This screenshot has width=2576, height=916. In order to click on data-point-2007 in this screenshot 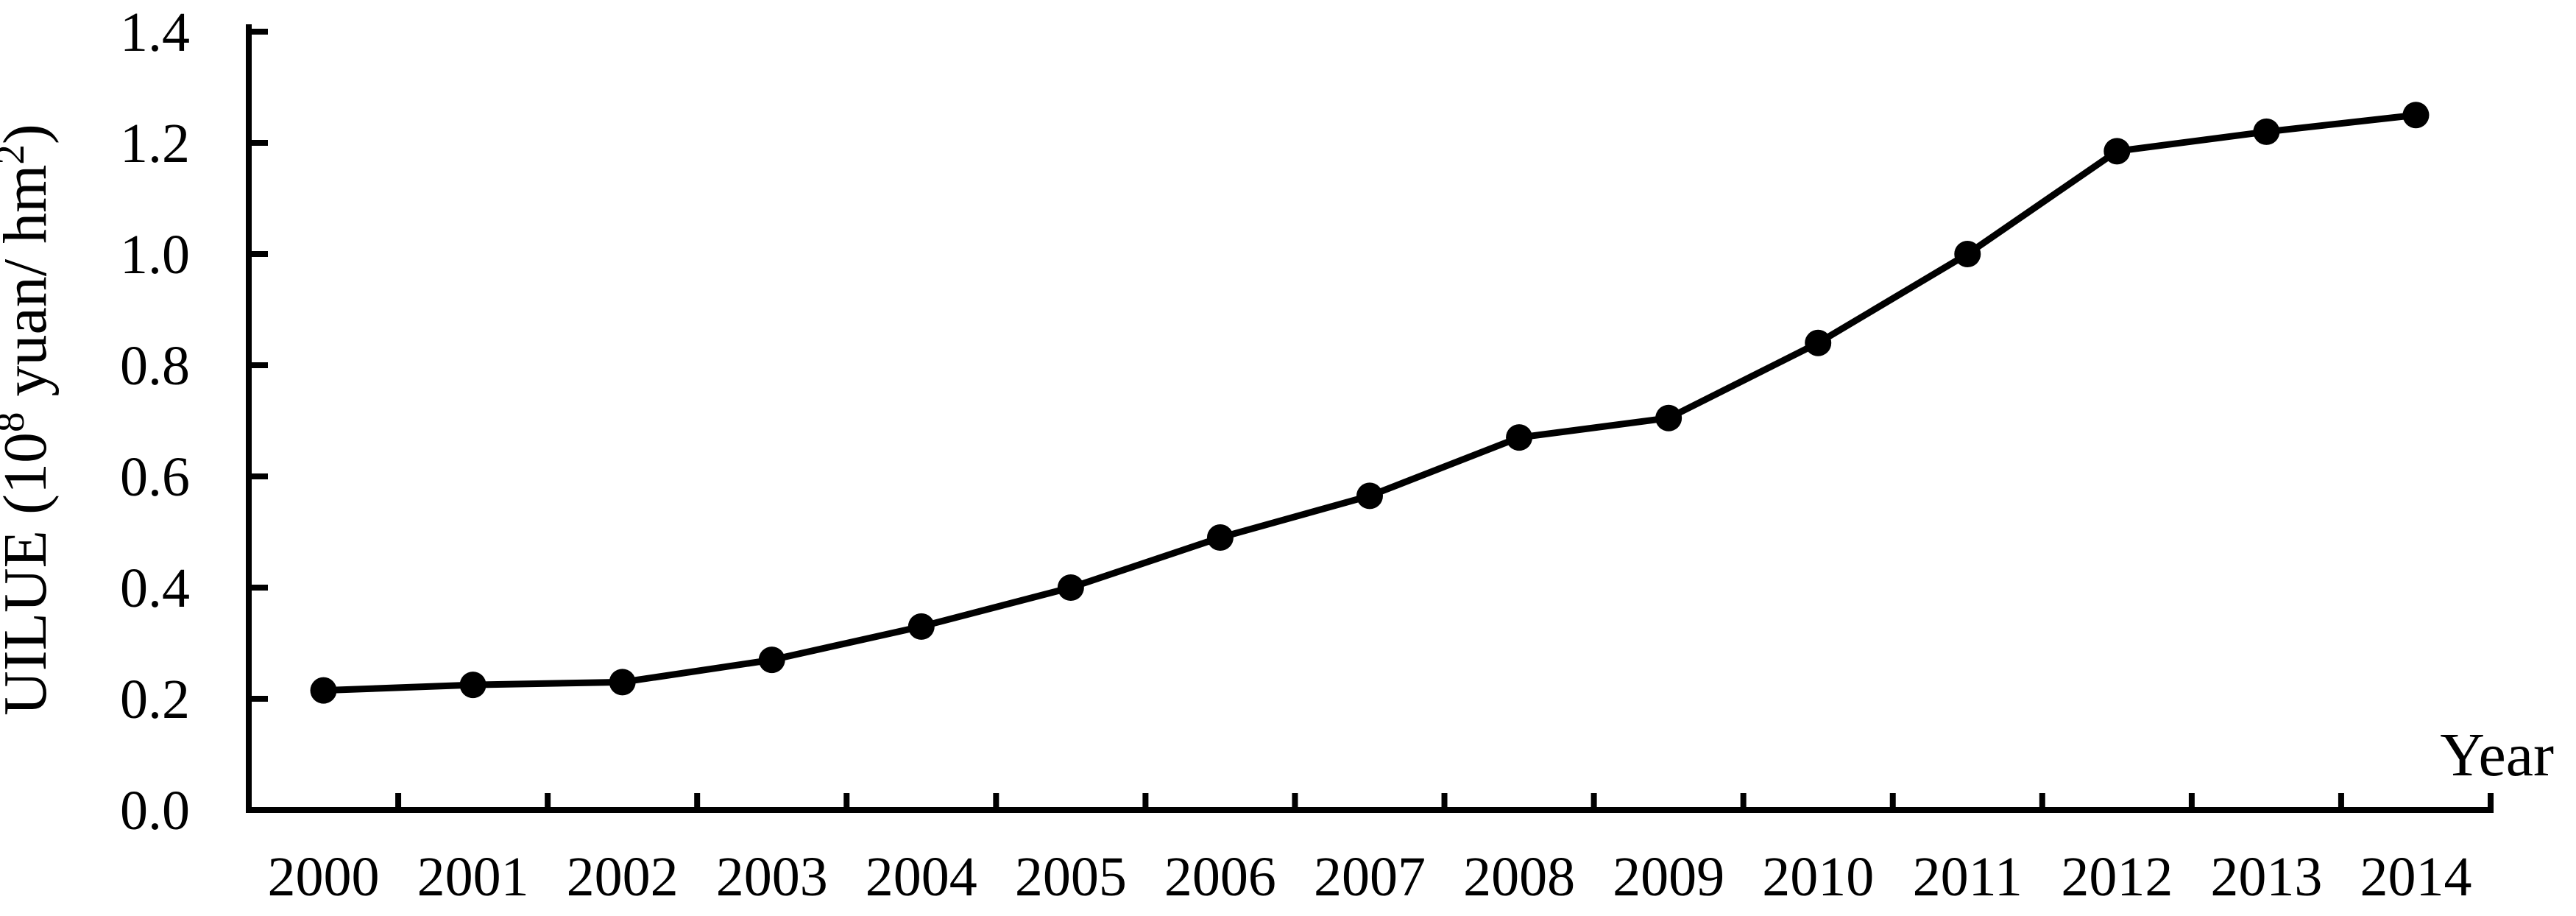, I will do `click(1369, 496)`.